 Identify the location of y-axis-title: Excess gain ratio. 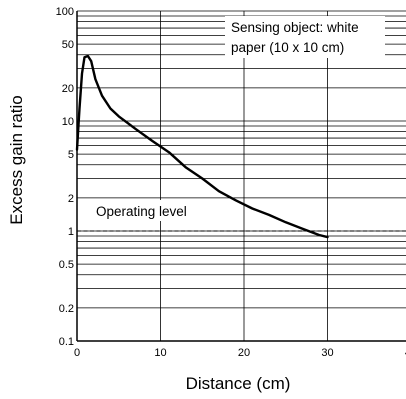
(16, 159).